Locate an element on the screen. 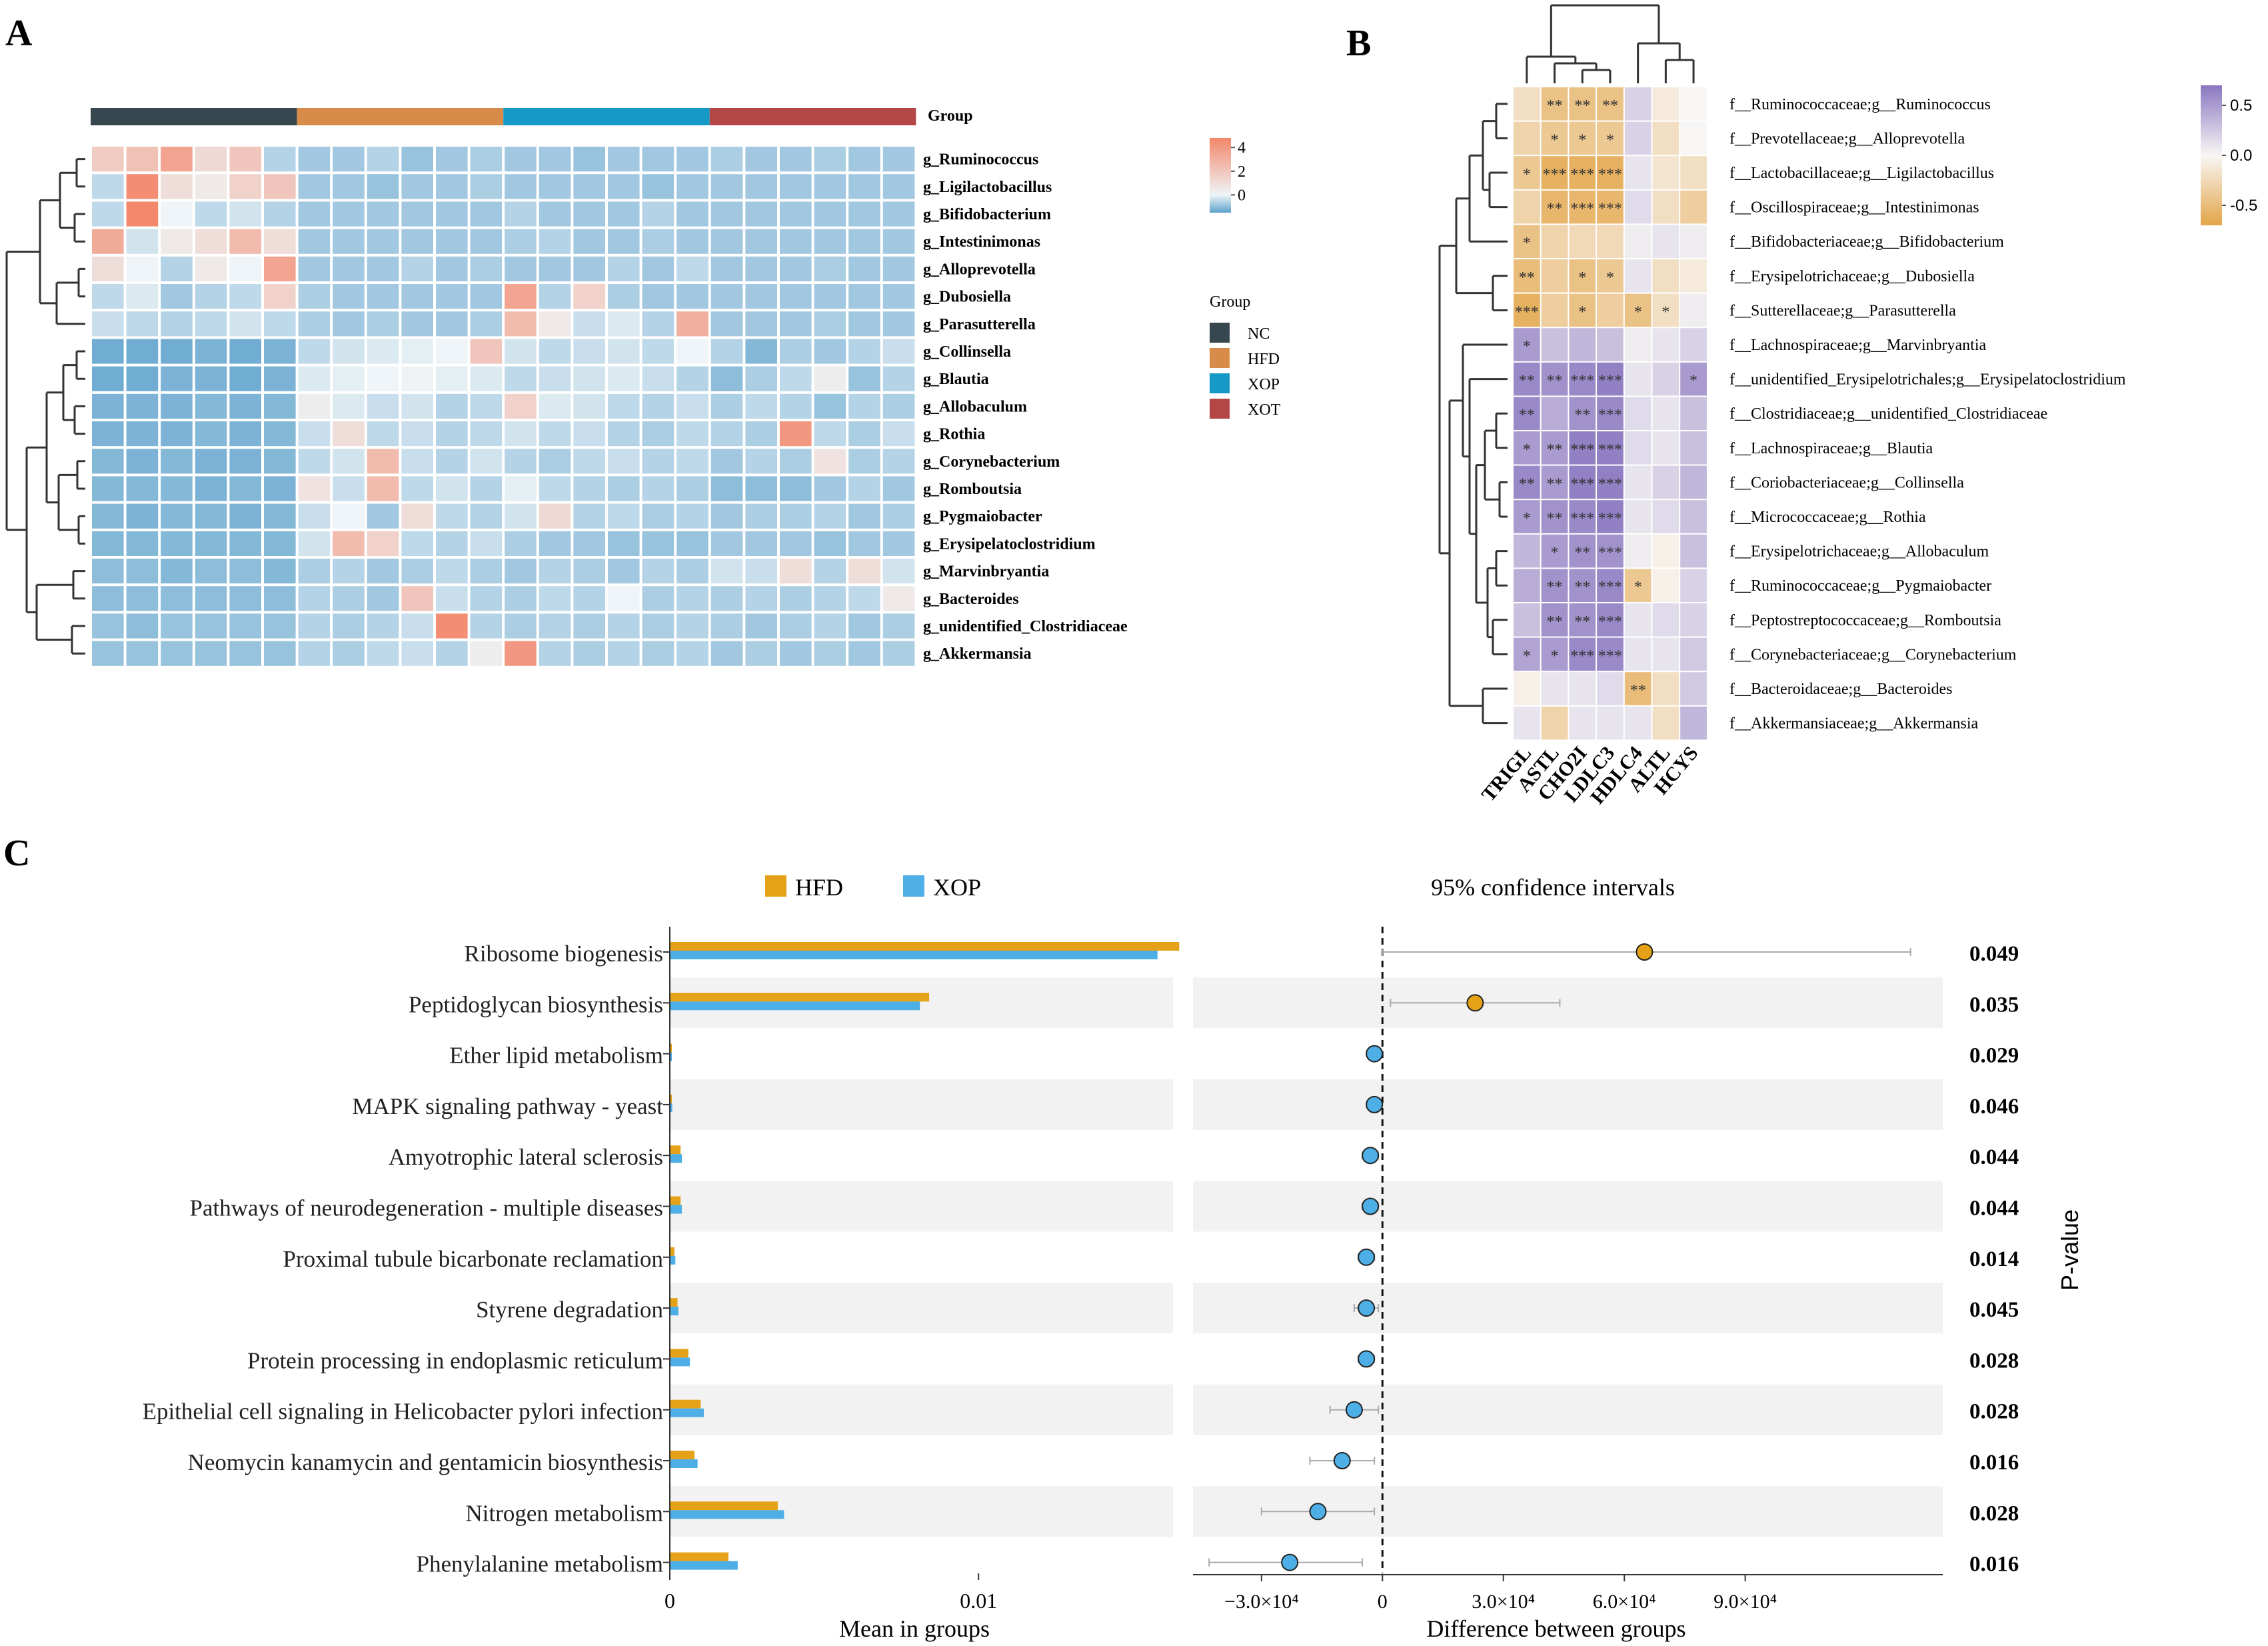  p-value: 0.046 is located at coordinates (1994, 1107).